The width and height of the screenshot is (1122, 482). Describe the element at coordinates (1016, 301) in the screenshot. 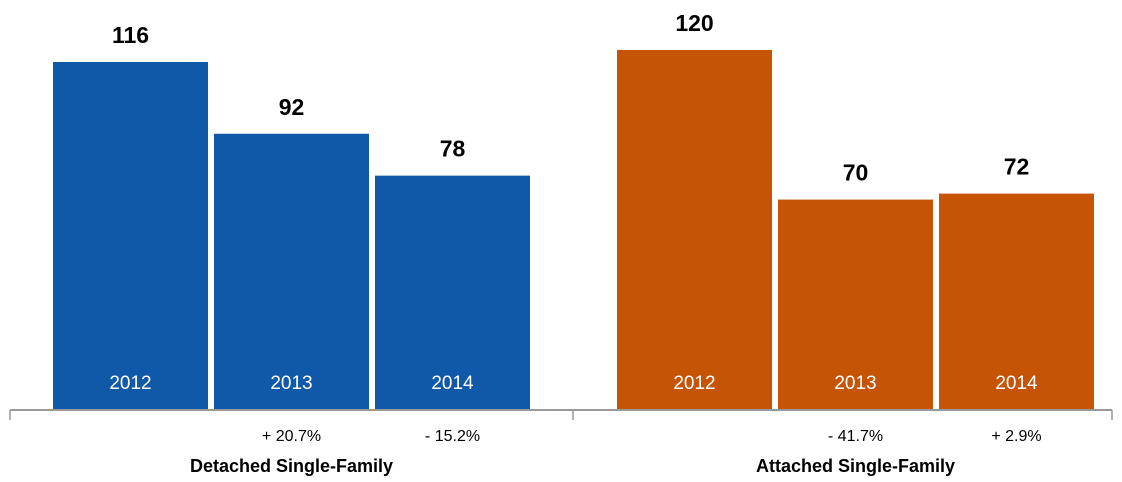

I see `bar-1-2014` at that location.